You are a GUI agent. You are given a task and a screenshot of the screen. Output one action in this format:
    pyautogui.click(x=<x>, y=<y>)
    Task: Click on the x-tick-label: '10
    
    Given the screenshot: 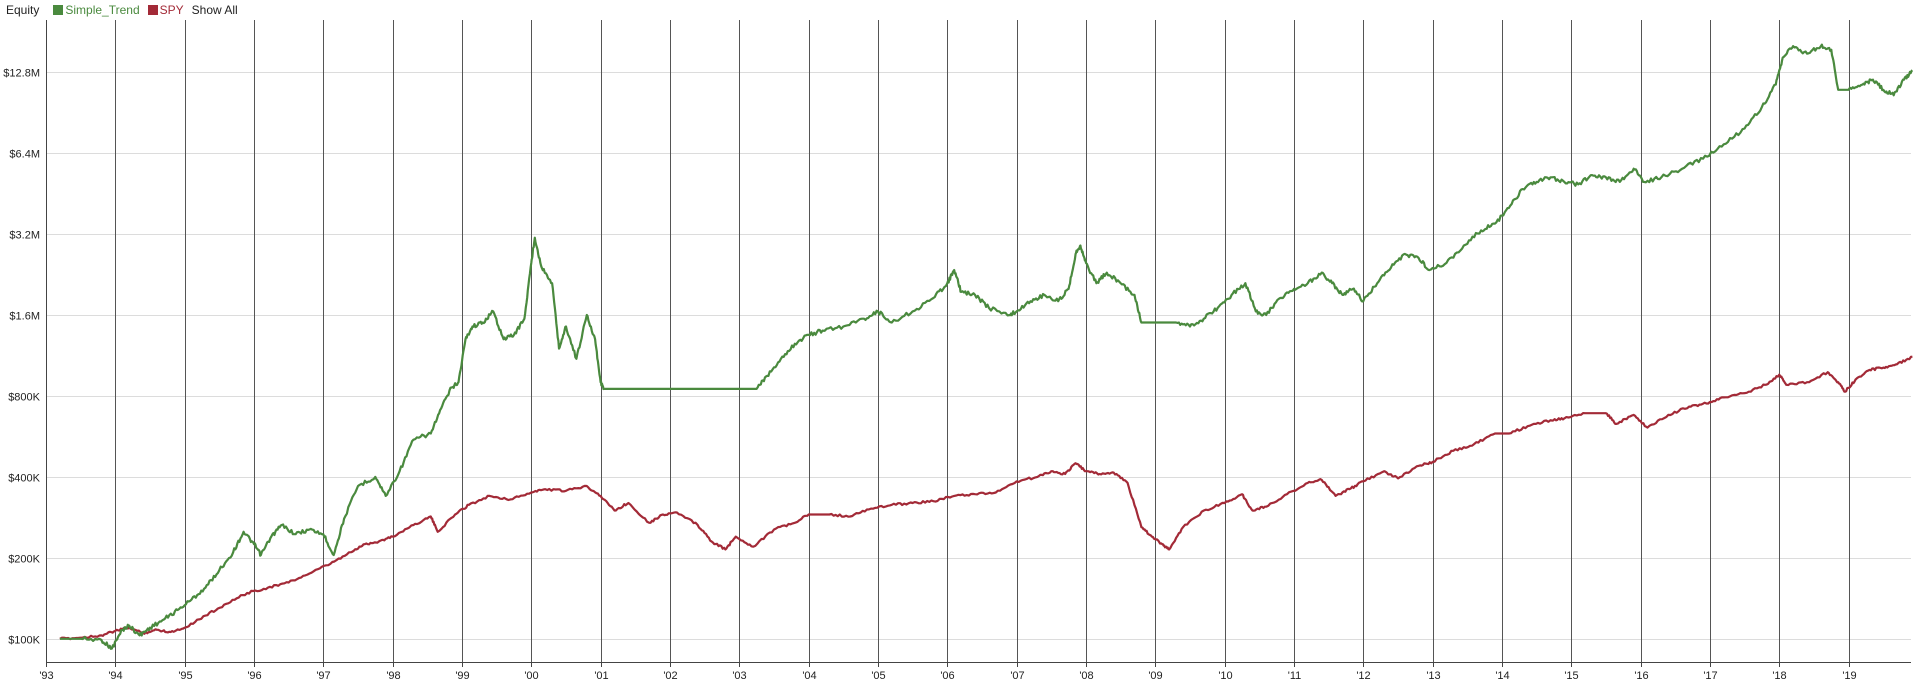 What is the action you would take?
    pyautogui.click(x=1225, y=676)
    